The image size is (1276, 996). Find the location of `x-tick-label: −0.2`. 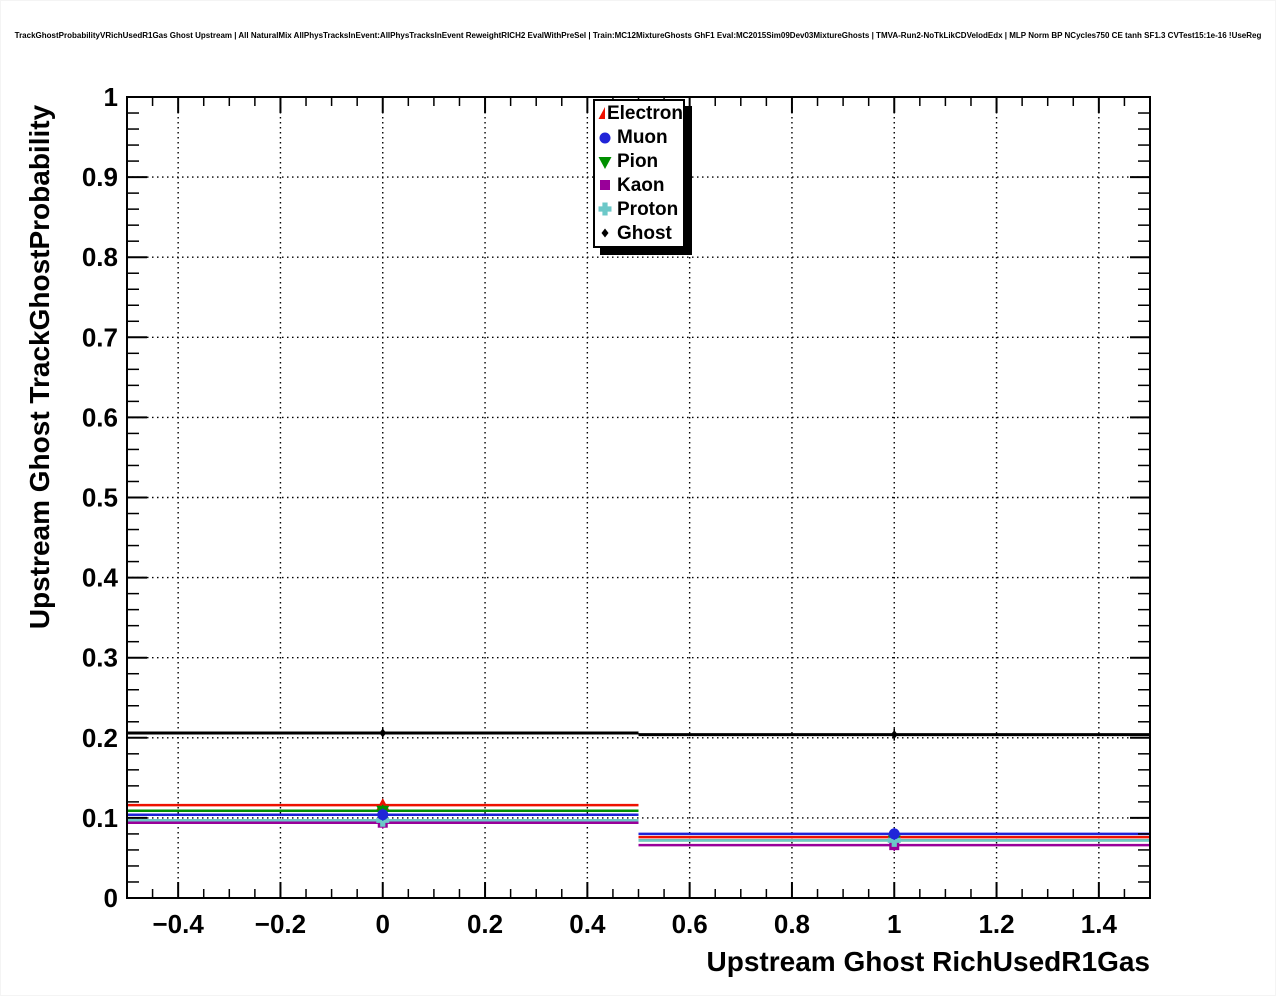

x-tick-label: −0.2 is located at coordinates (280, 924).